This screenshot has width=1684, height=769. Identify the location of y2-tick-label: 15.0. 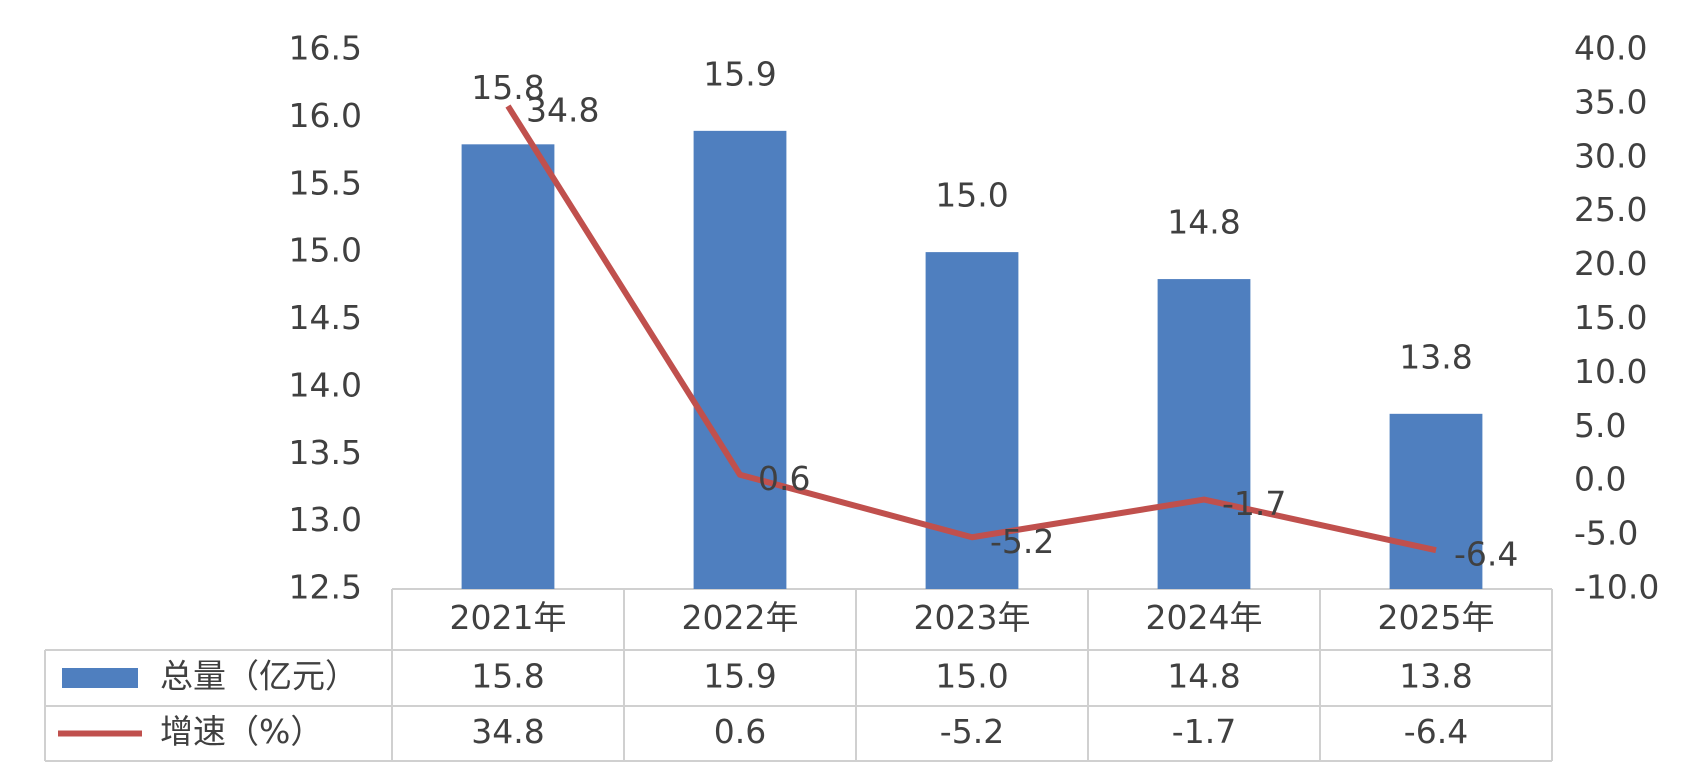
(1610, 317).